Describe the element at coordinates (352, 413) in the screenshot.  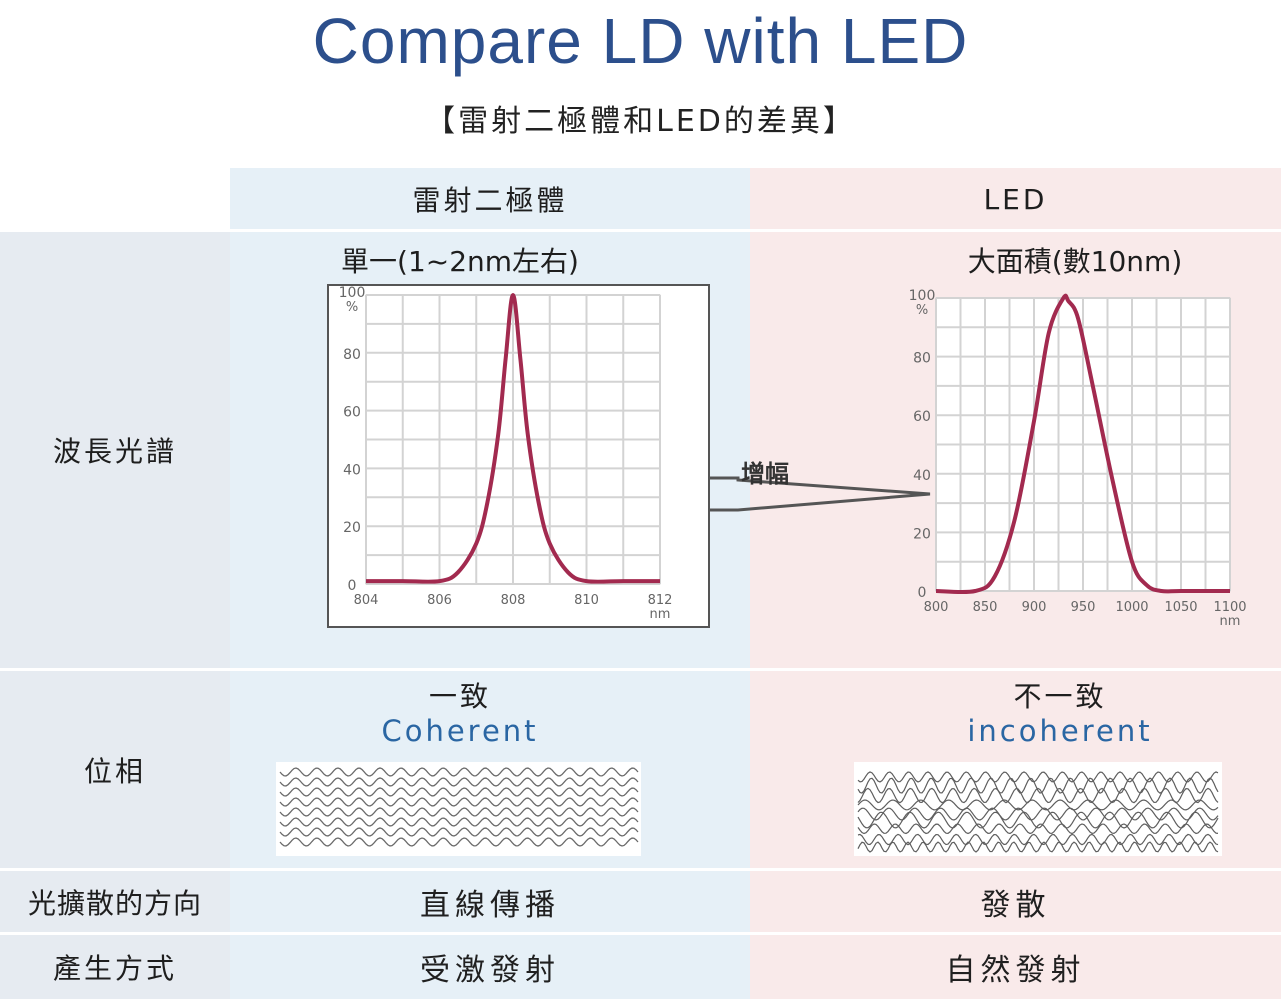
I see `ld-y-tick-label: 60` at that location.